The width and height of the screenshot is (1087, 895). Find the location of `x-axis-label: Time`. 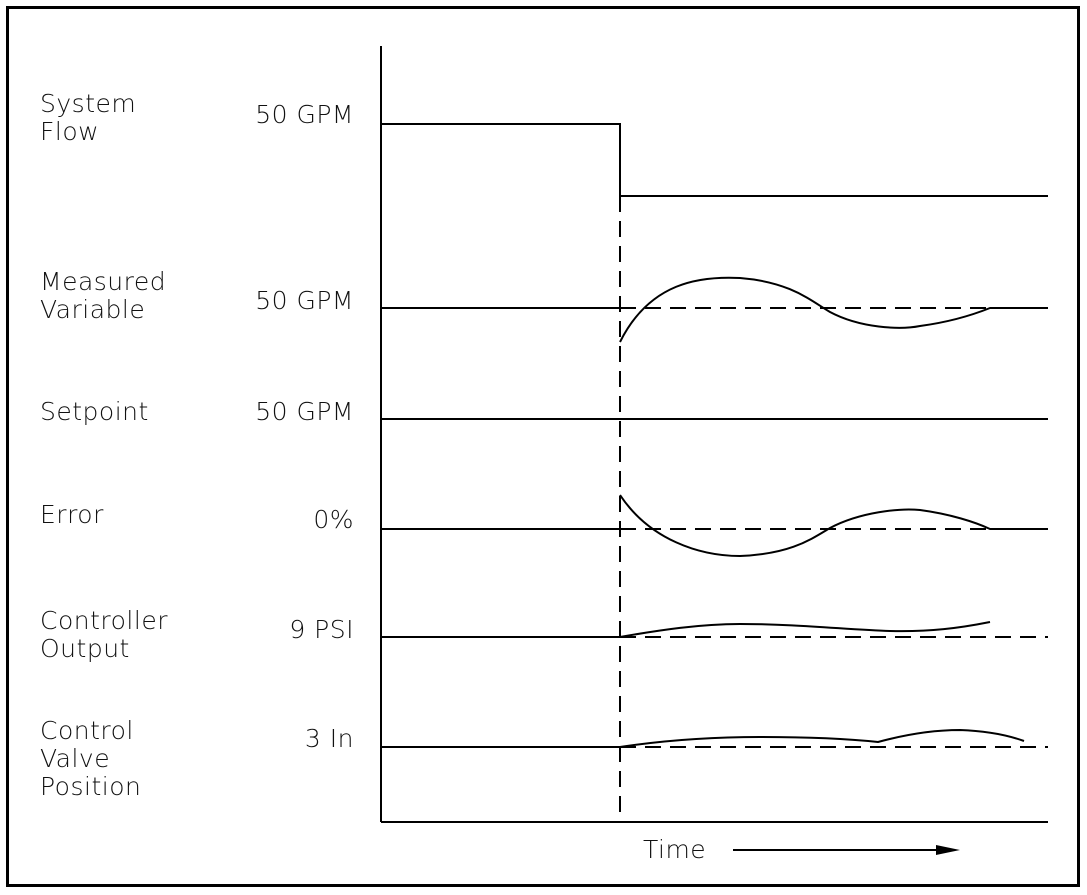

x-axis-label: Time is located at coordinates (675, 849).